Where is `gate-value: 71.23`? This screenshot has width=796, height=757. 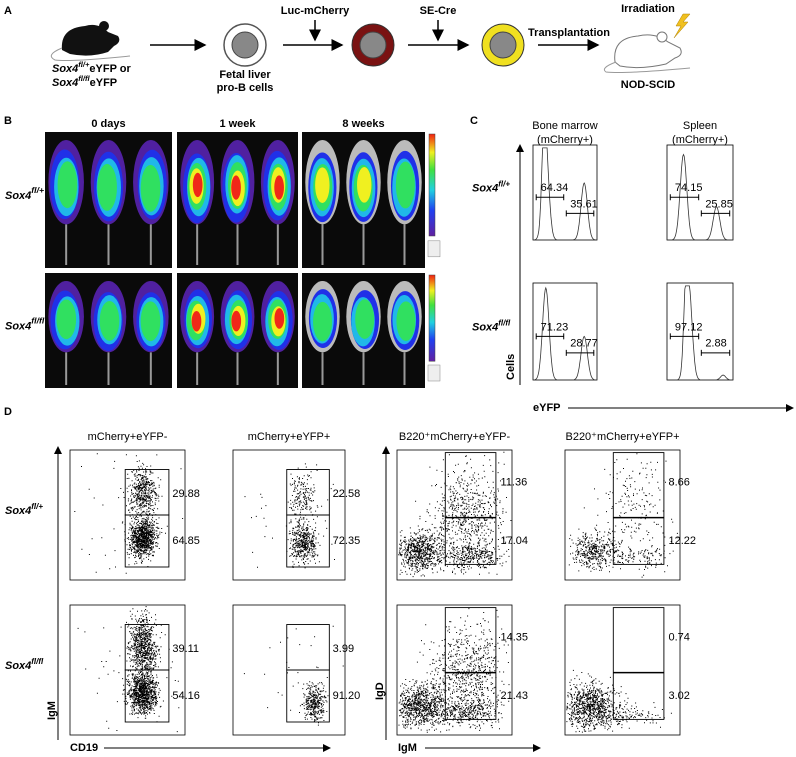 gate-value: 71.23 is located at coordinates (555, 327).